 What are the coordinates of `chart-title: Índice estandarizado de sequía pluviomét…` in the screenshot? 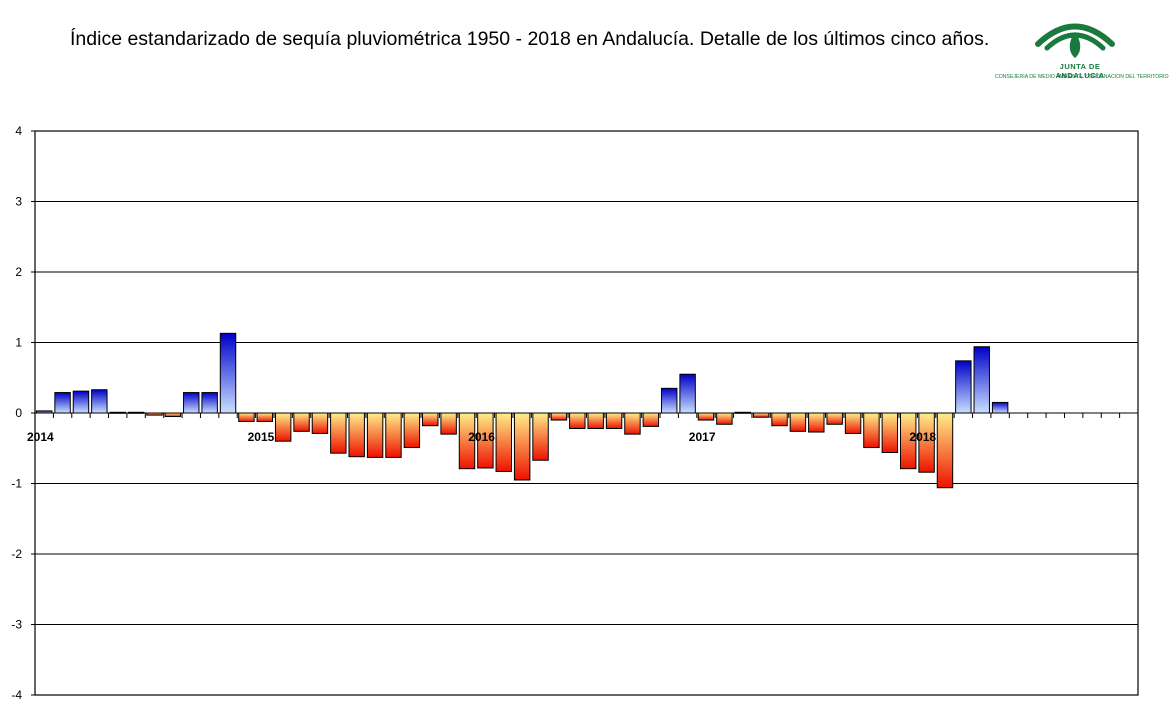 It's located at (530, 39).